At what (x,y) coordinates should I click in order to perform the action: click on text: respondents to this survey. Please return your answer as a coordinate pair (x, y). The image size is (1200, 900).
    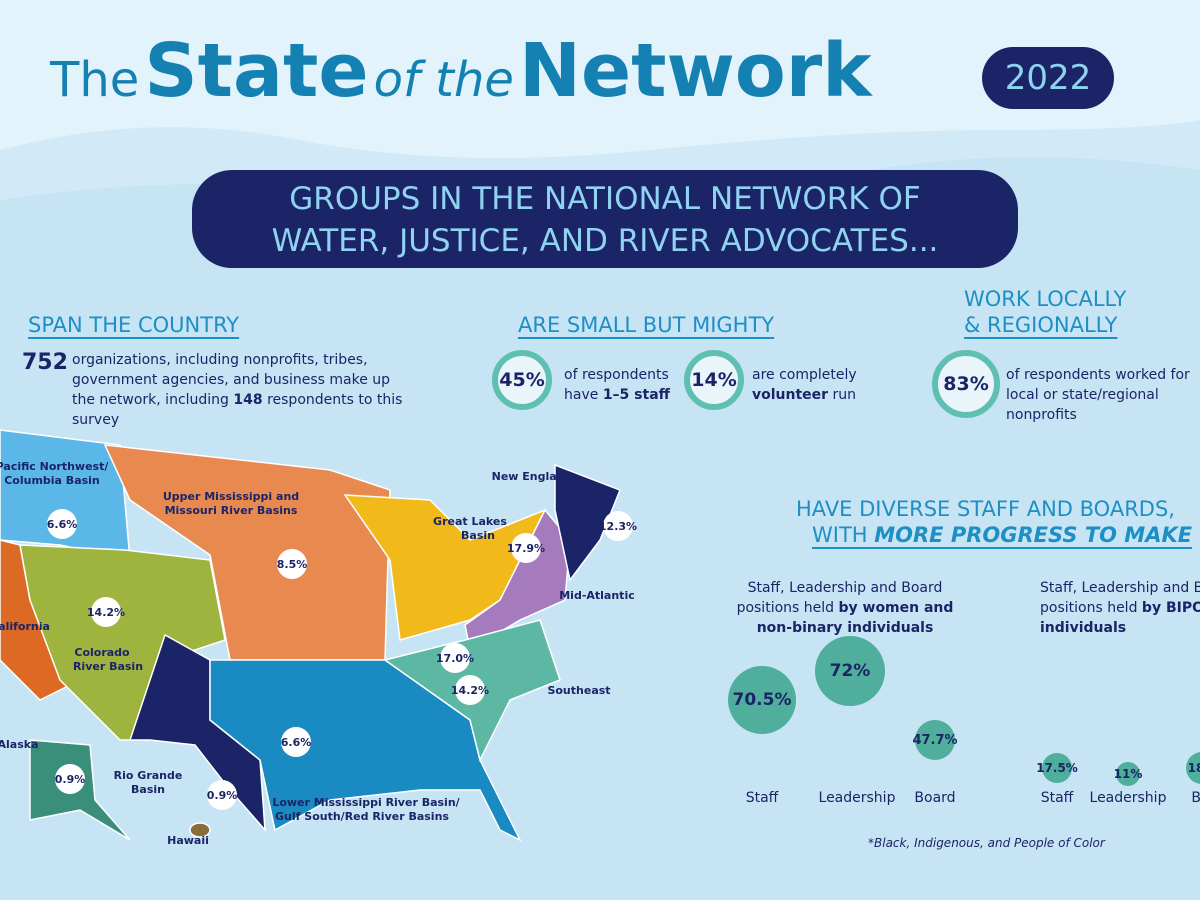
    Looking at the image, I should click on (237, 410).